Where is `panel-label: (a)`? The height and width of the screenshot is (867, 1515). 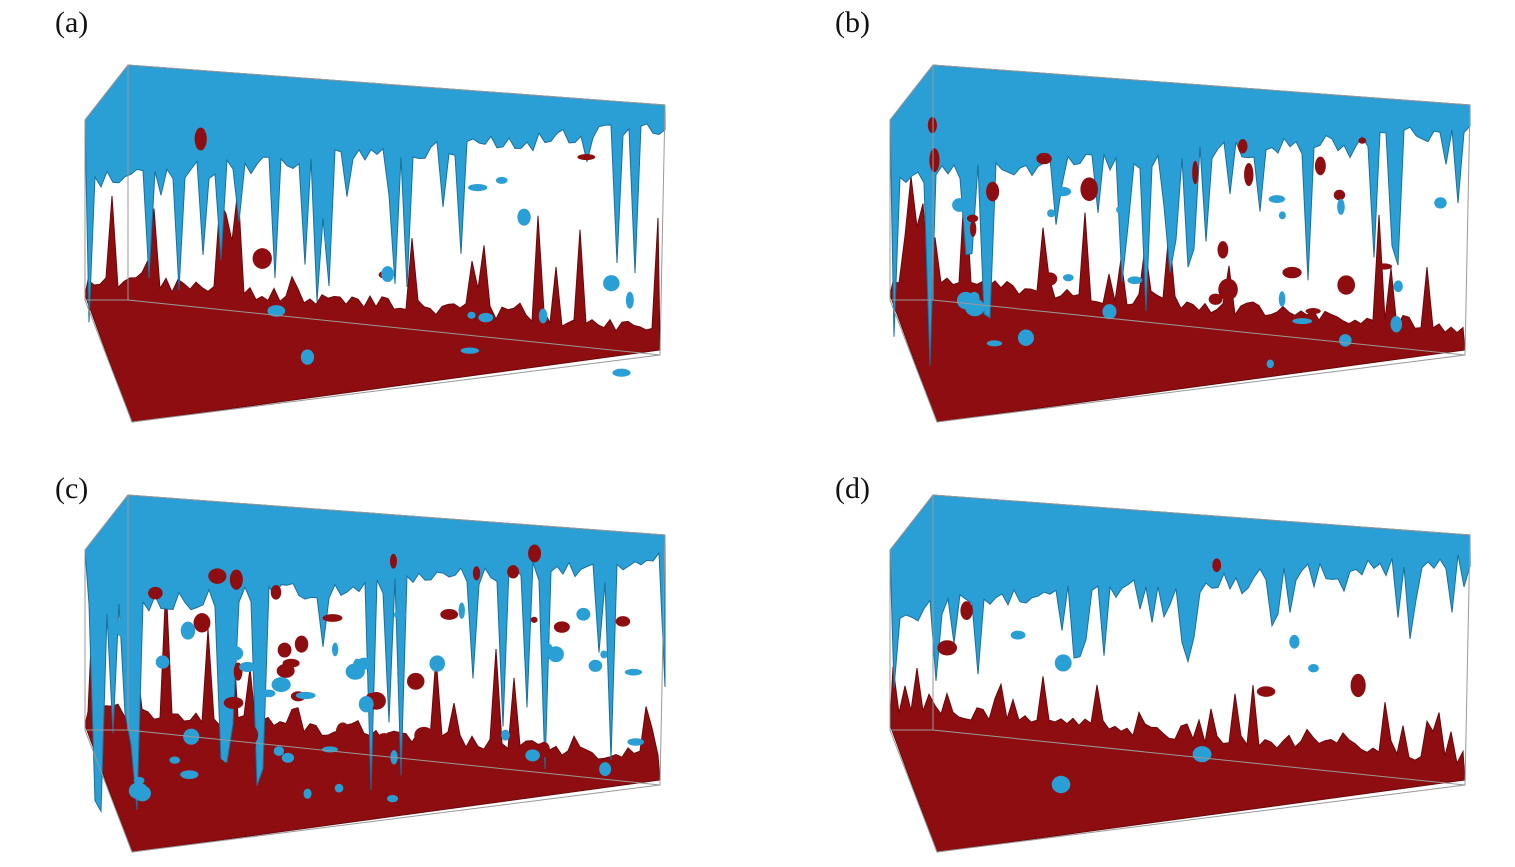
panel-label: (a) is located at coordinates (71, 22).